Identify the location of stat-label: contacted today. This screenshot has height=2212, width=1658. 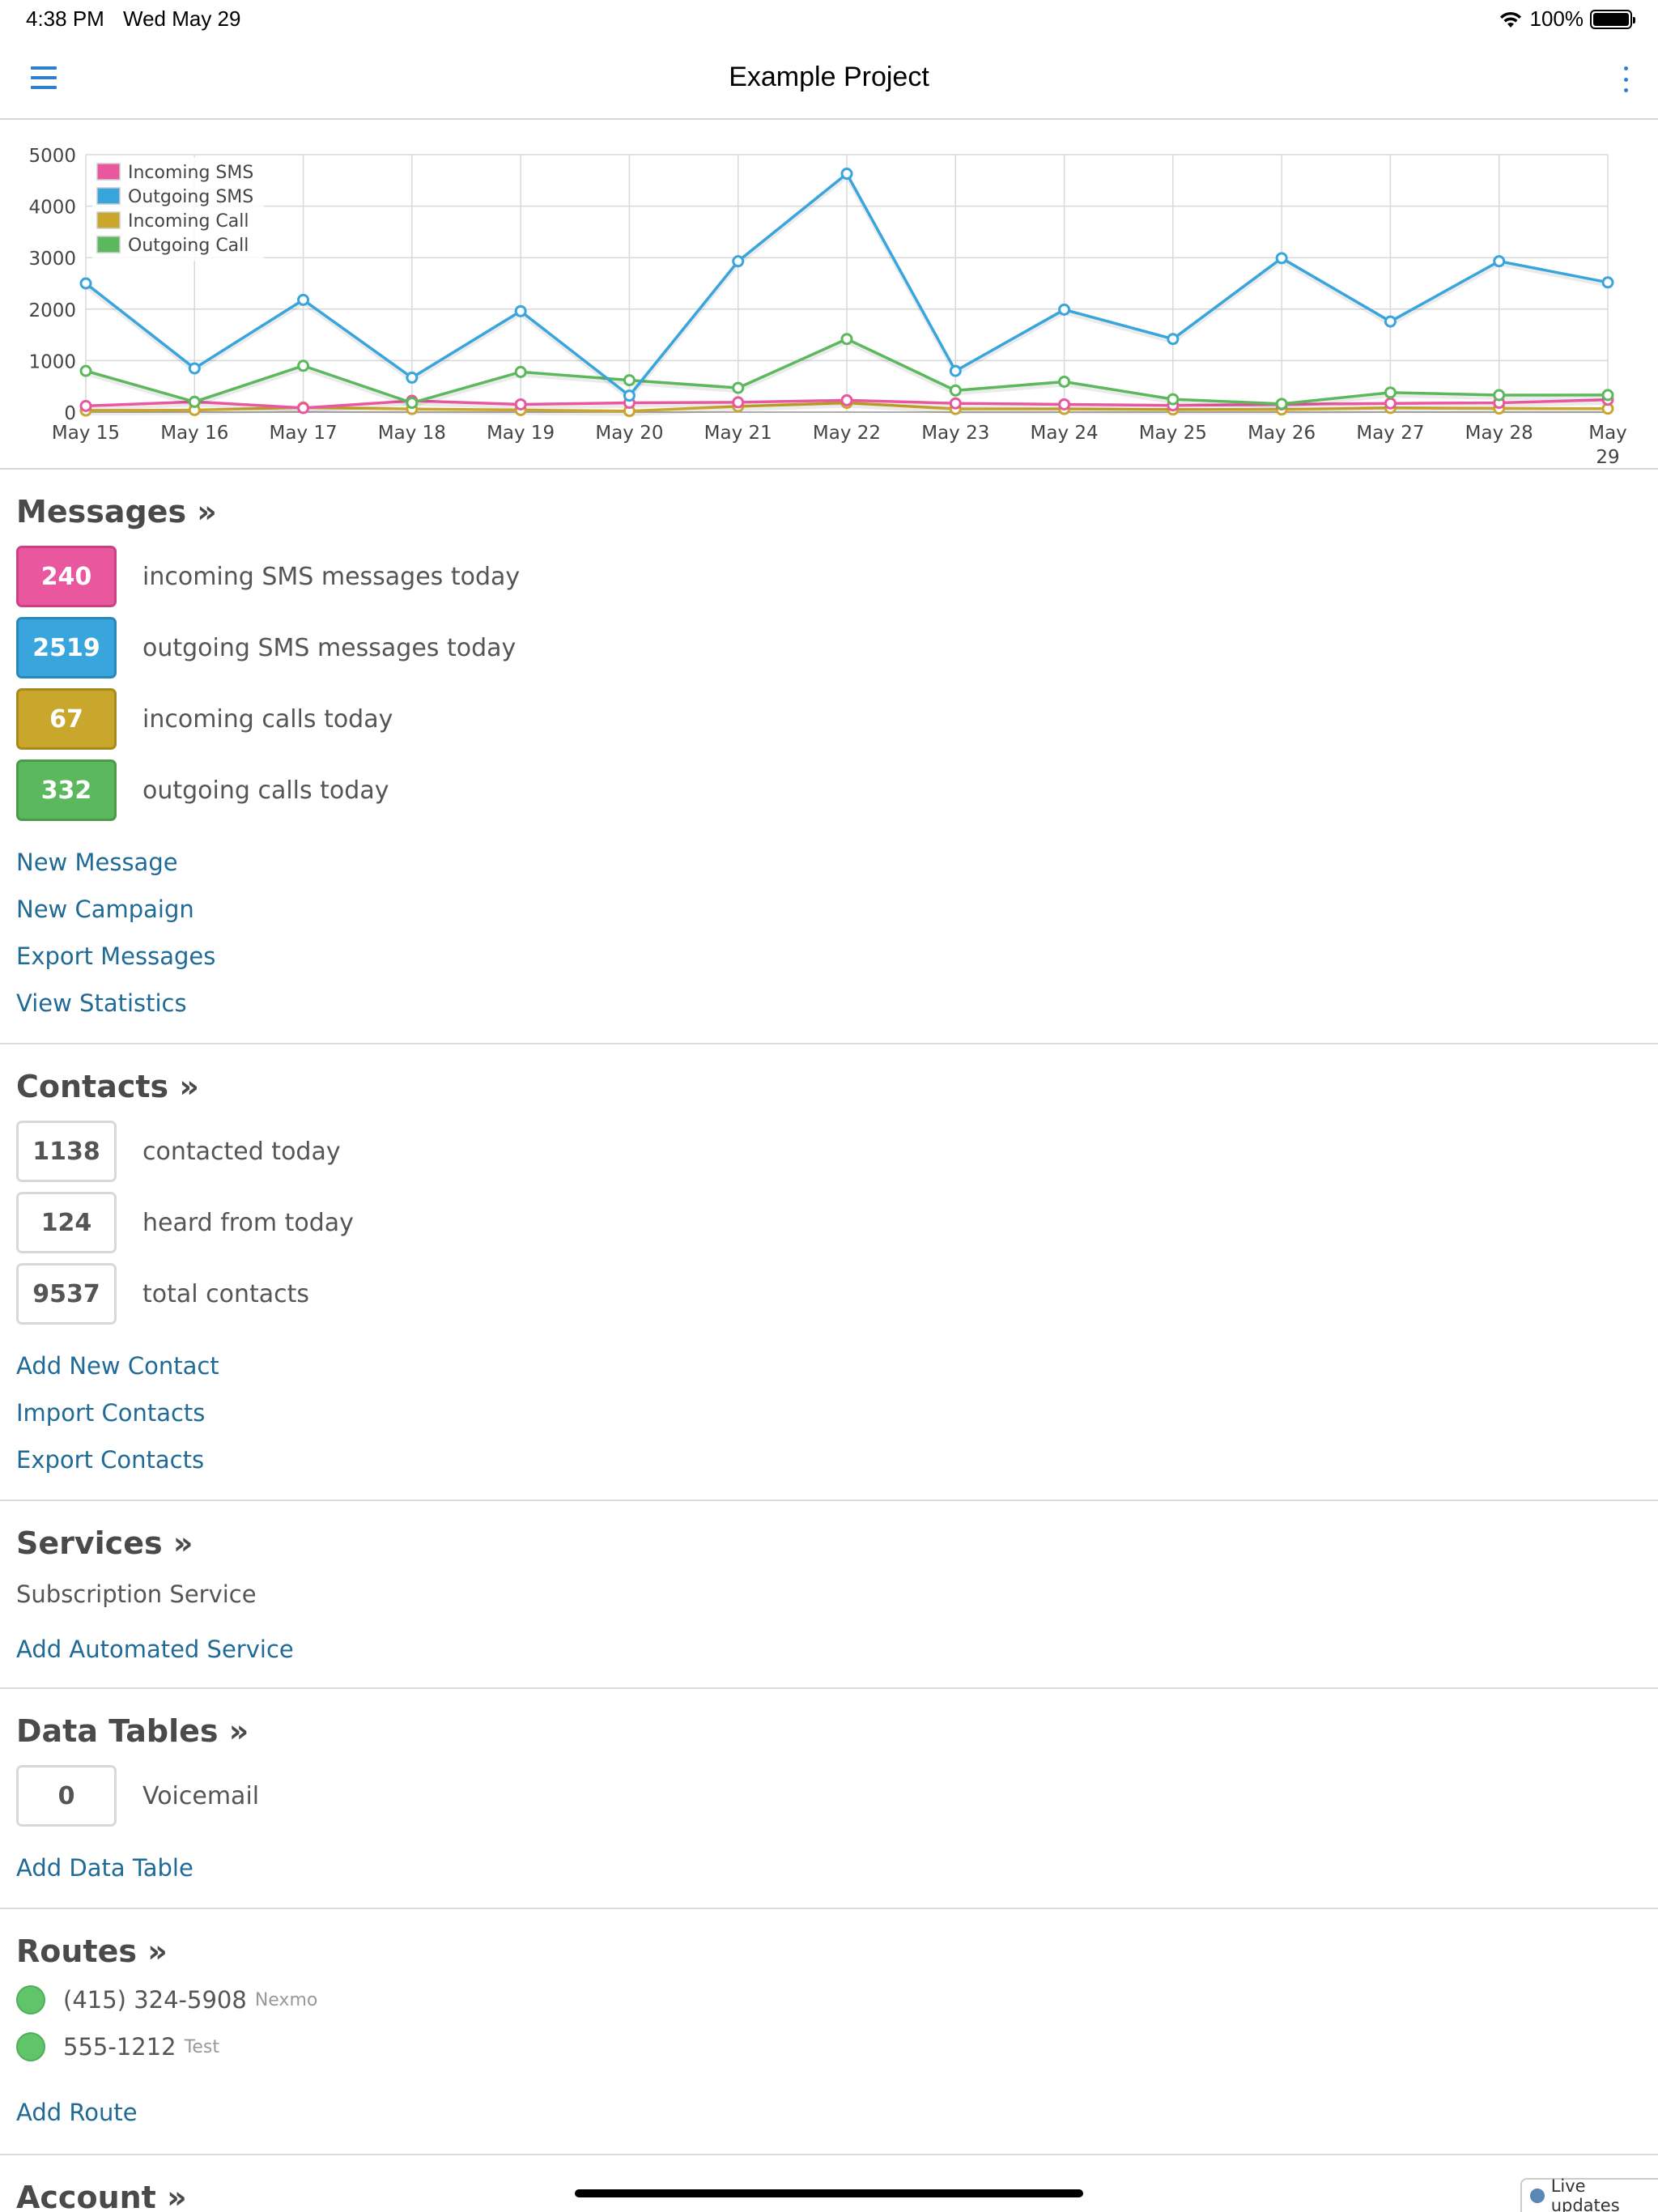
(241, 1152).